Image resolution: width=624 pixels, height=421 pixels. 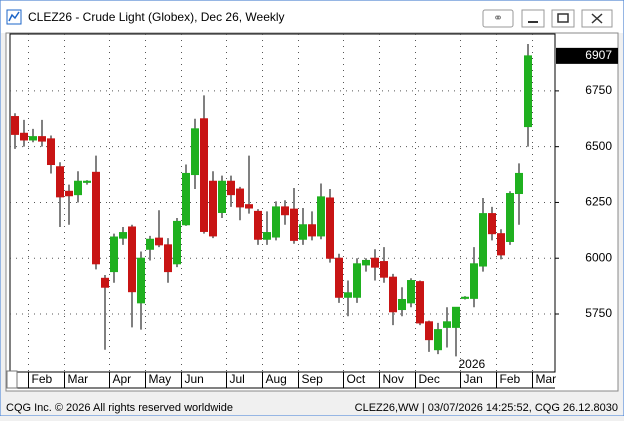 I want to click on y-tick-label: 6750, so click(x=598, y=90).